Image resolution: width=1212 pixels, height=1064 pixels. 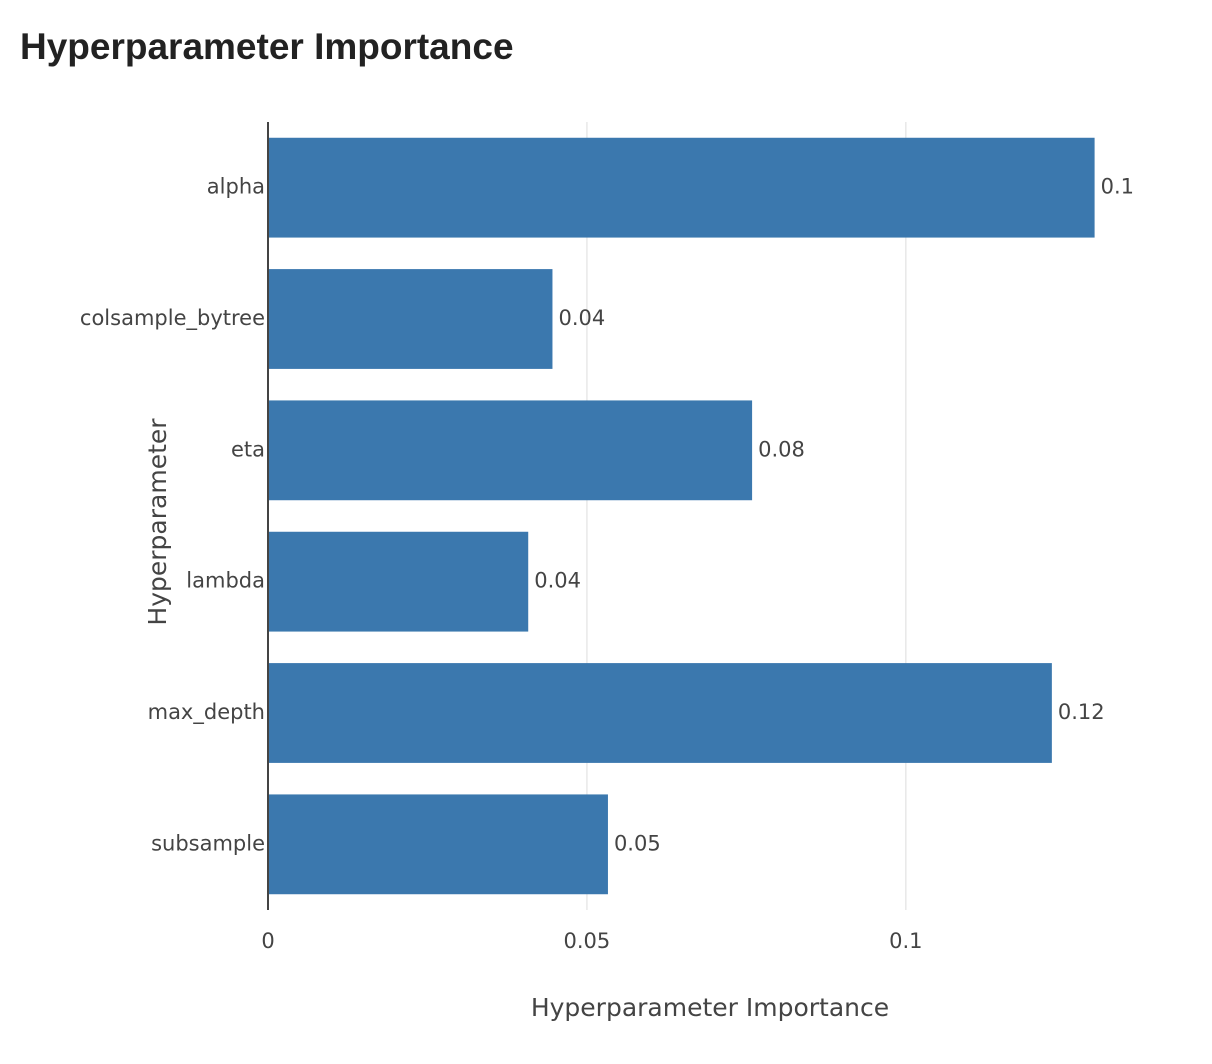 What do you see at coordinates (208, 843) in the screenshot?
I see `y-tick-label: subsample` at bounding box center [208, 843].